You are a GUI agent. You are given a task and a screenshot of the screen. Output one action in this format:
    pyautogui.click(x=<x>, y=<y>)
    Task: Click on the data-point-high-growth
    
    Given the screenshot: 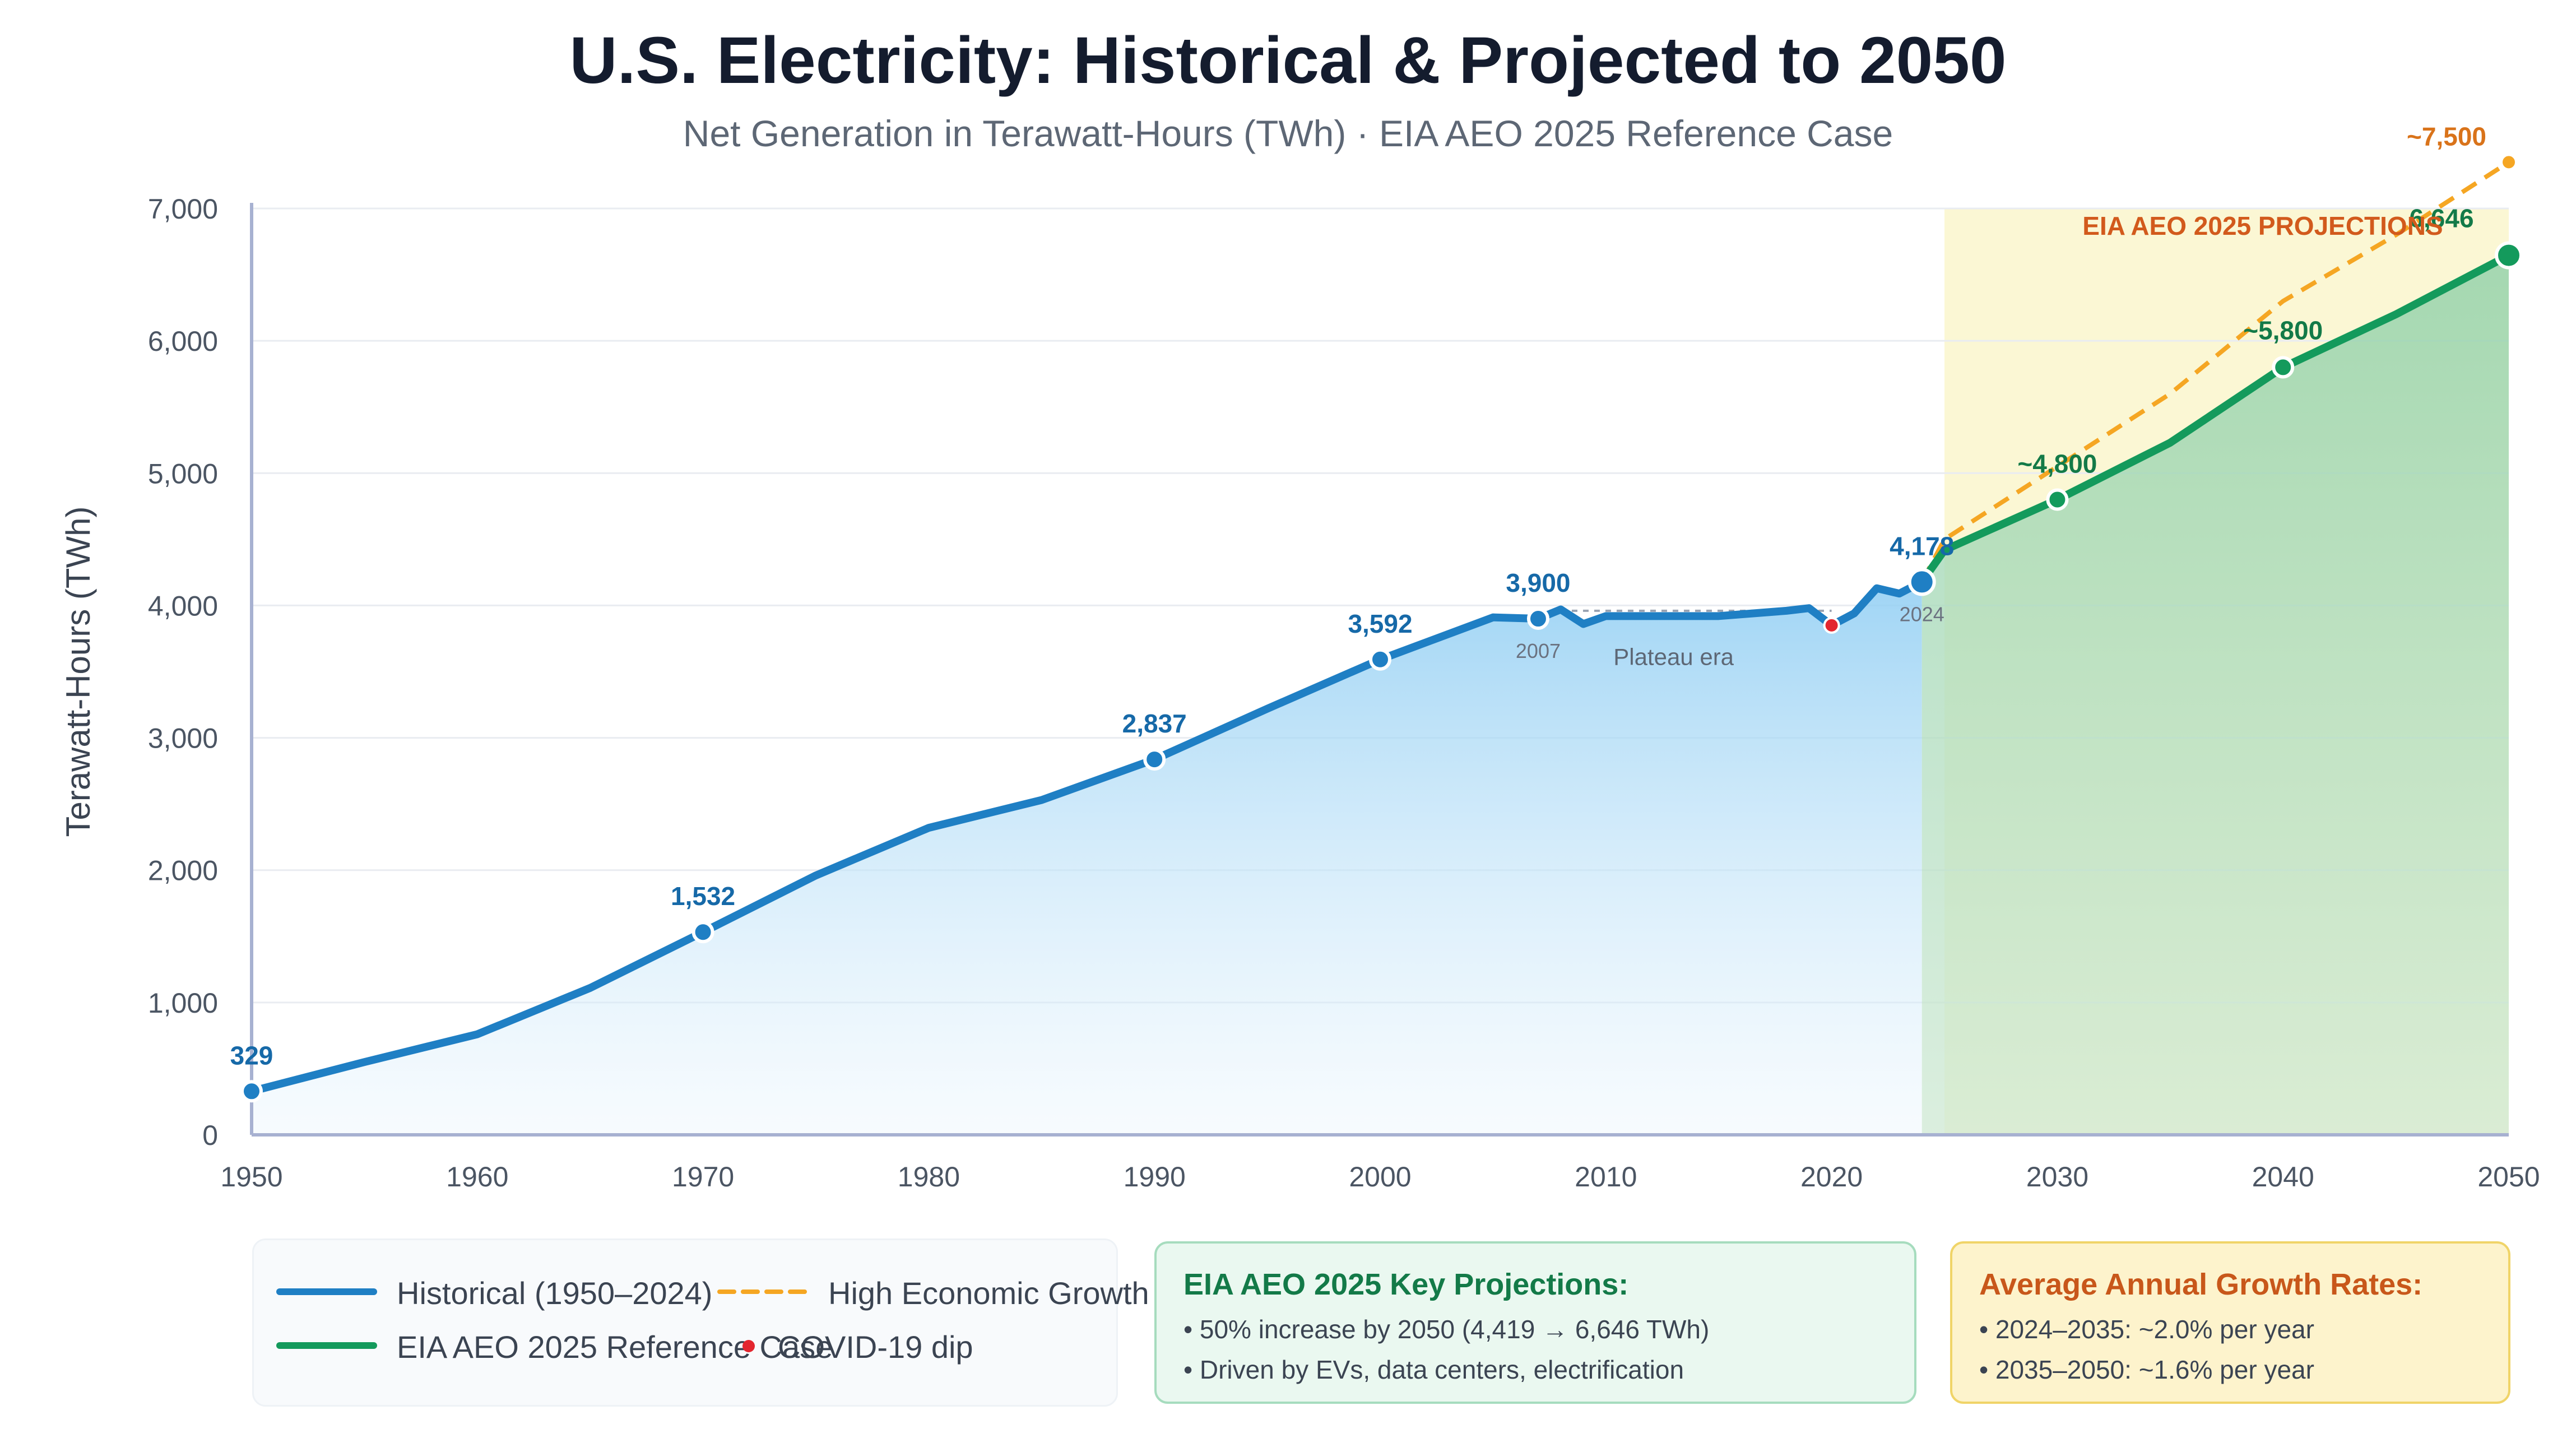 What is the action you would take?
    pyautogui.click(x=2508, y=162)
    